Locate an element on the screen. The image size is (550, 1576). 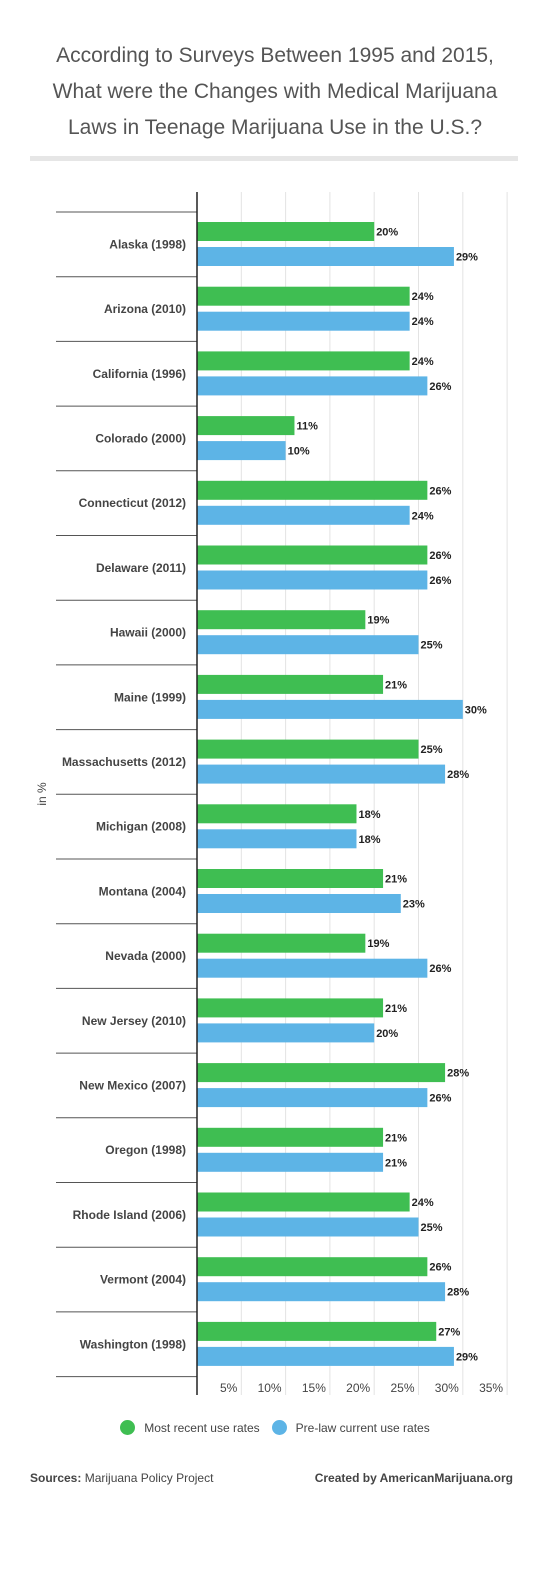
legend-label-most-recent: Most recent use rates is located at coordinates (202, 1427).